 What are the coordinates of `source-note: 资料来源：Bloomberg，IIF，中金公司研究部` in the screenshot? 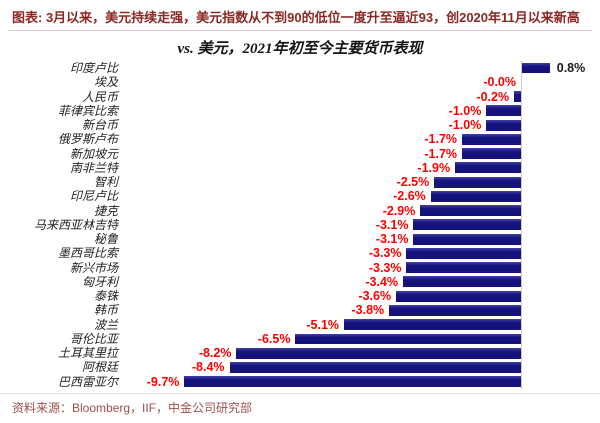 It's located at (132, 408).